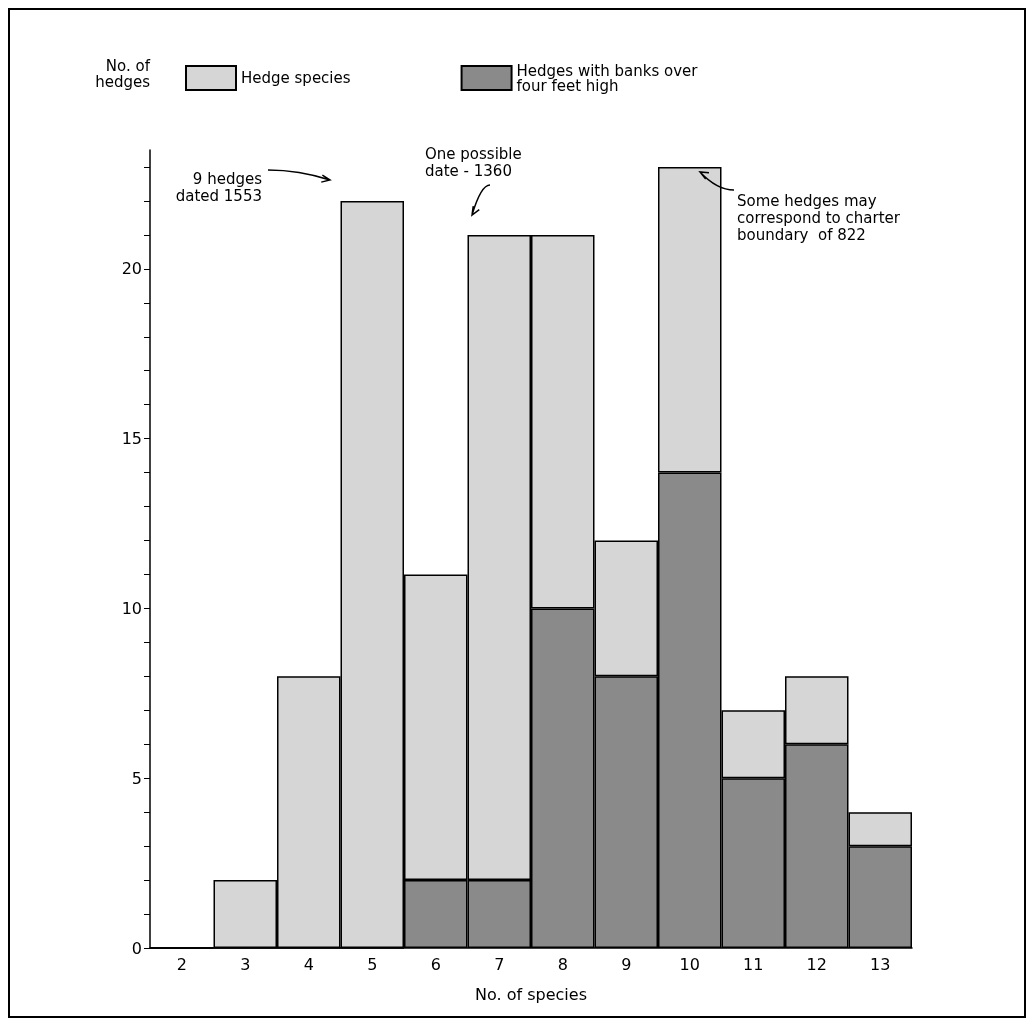  What do you see at coordinates (219, 187) in the screenshot?
I see `annotation: 9 hedges dated 1553` at bounding box center [219, 187].